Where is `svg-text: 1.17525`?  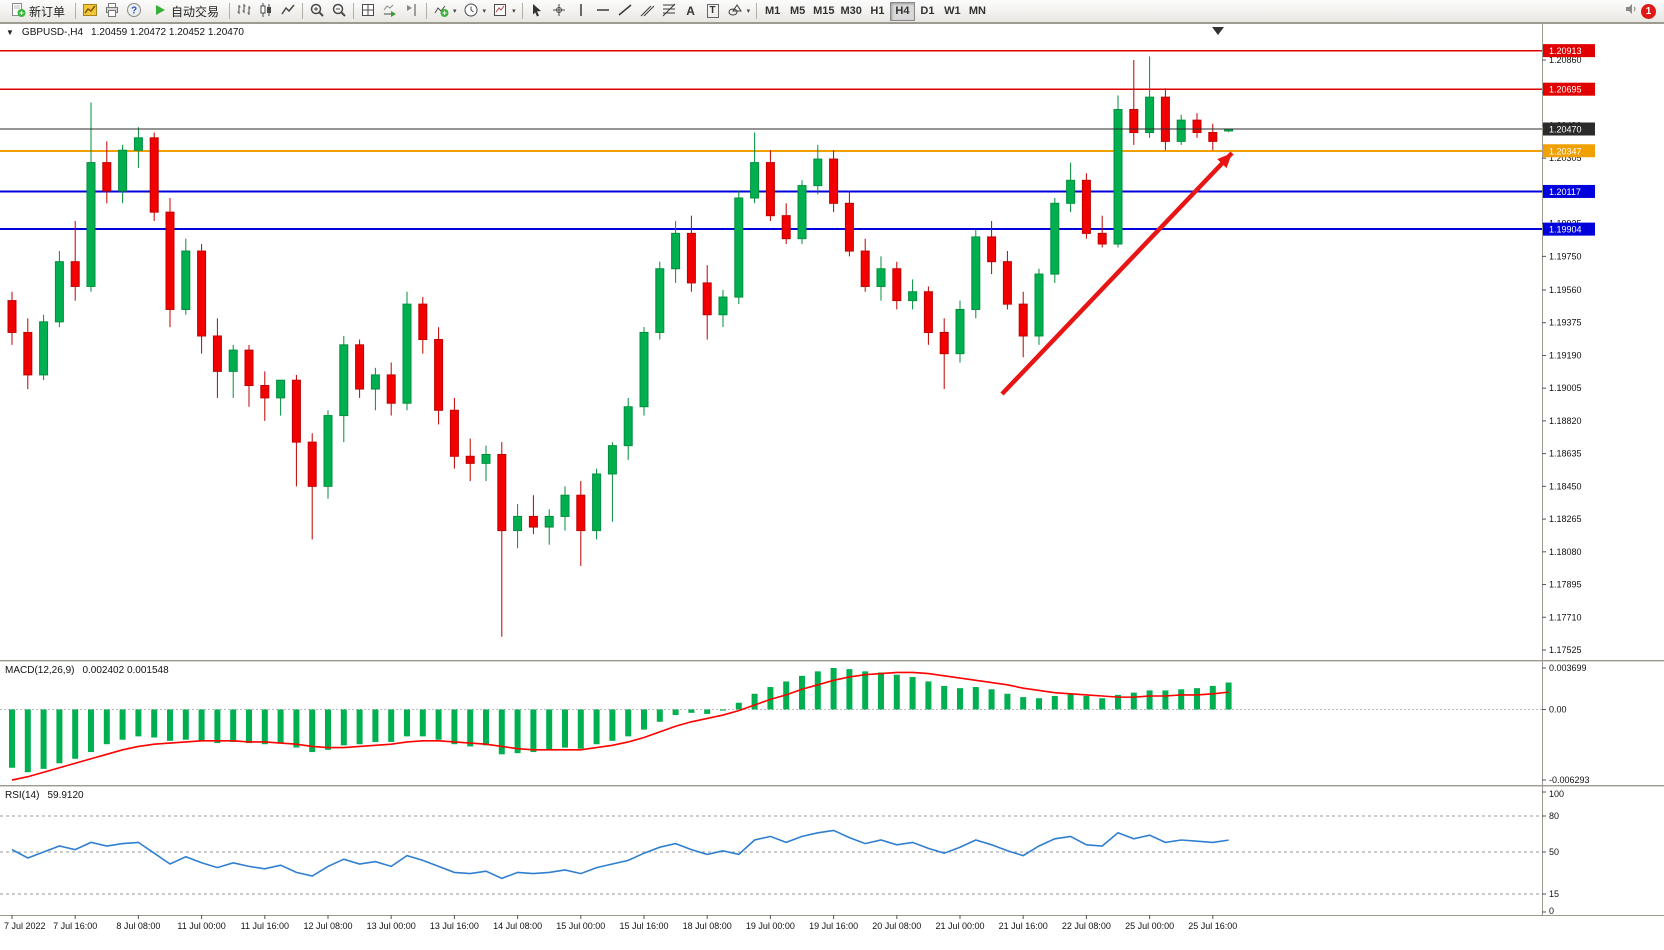 svg-text: 1.17525 is located at coordinates (1565, 650).